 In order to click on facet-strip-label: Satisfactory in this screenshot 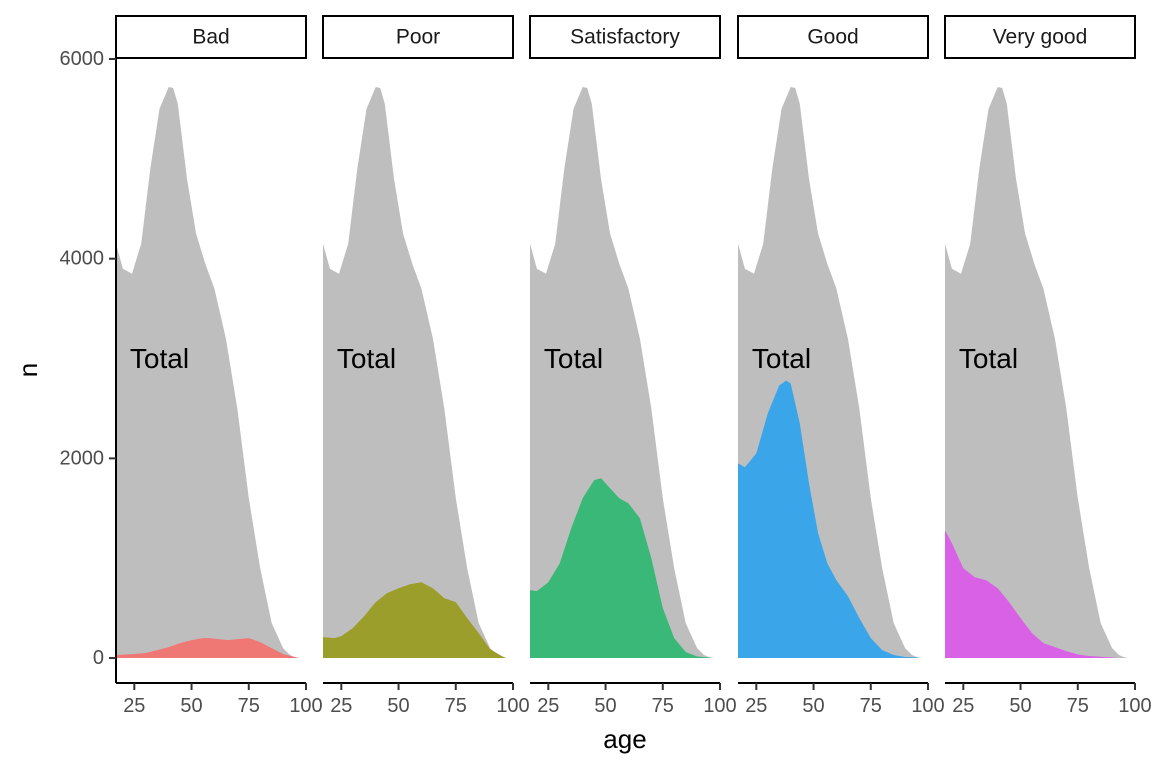, I will do `click(625, 37)`.